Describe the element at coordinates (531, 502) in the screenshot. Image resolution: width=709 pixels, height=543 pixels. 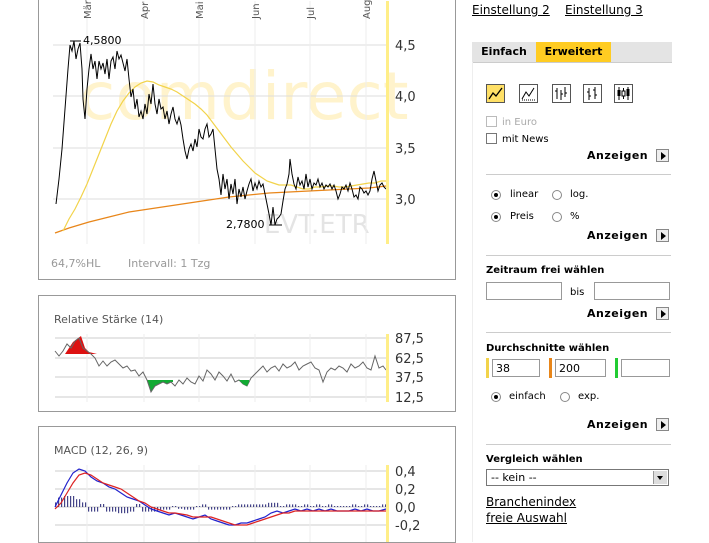
I see `branchenindex-link: Branchenindex` at that location.